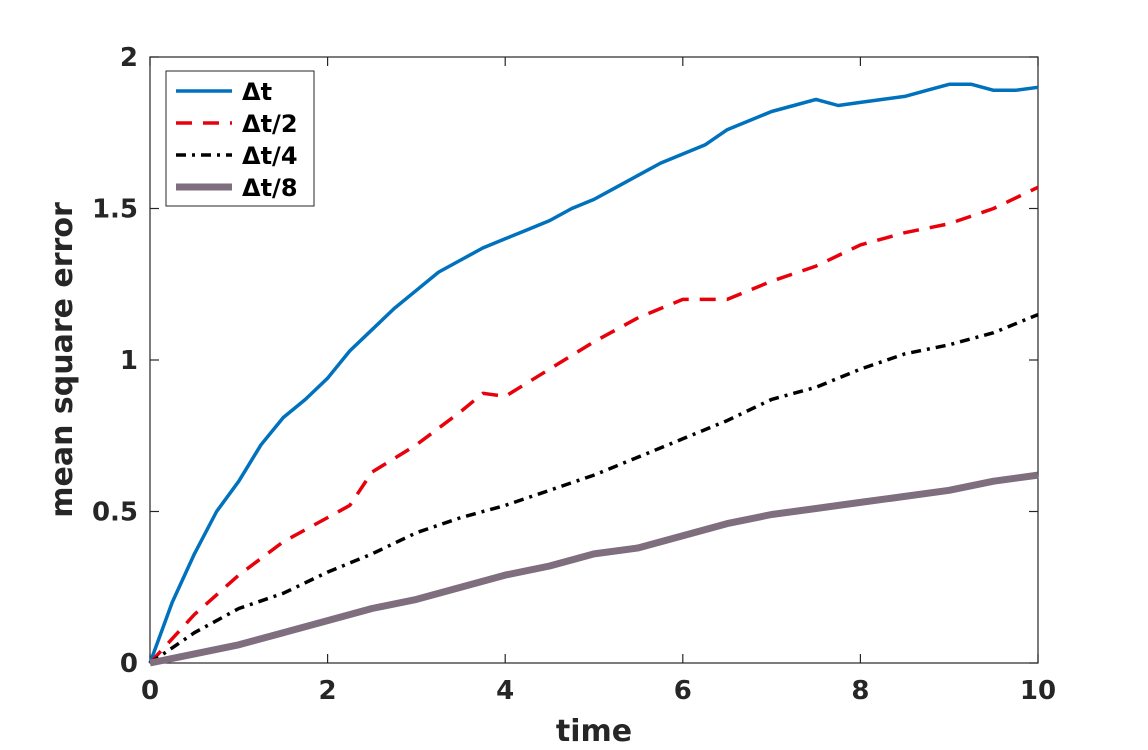 The image size is (1148, 750). I want to click on y-tick-label: 1.5, so click(115, 210).